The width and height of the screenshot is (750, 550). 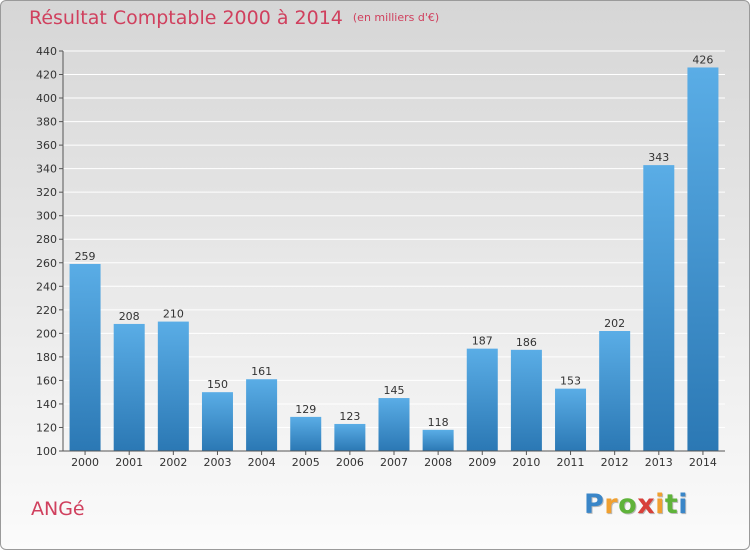 What do you see at coordinates (671, 504) in the screenshot?
I see `logo-letter-t: t` at bounding box center [671, 504].